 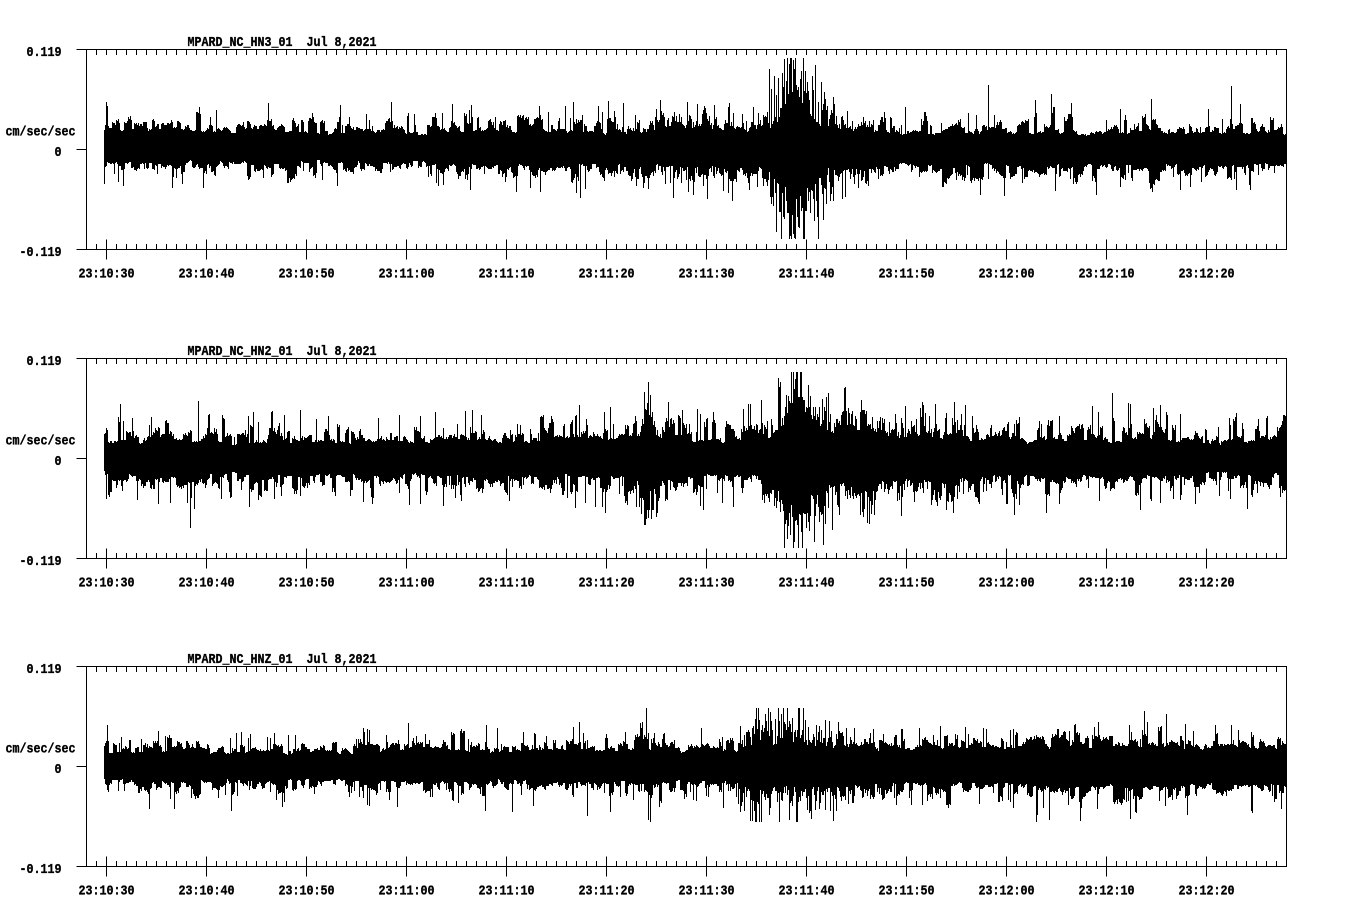 What do you see at coordinates (282, 660) in the screenshot?
I see `svg-text: MPARD_NC_HNZ_01 Jul 8,2021` at bounding box center [282, 660].